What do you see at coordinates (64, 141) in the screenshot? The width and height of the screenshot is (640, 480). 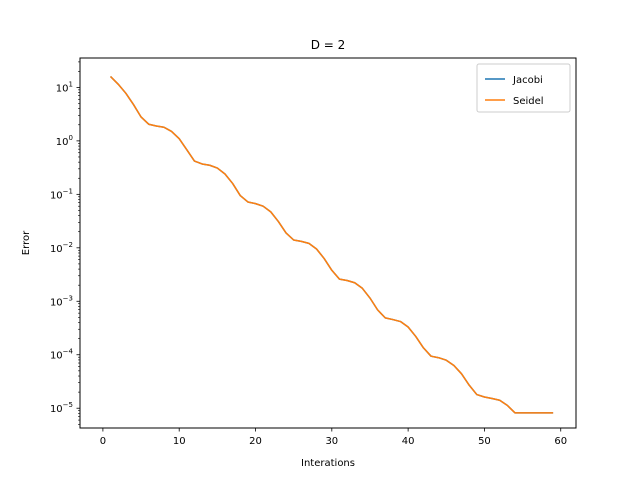 I see `y-tick-label: 10⁰` at bounding box center [64, 141].